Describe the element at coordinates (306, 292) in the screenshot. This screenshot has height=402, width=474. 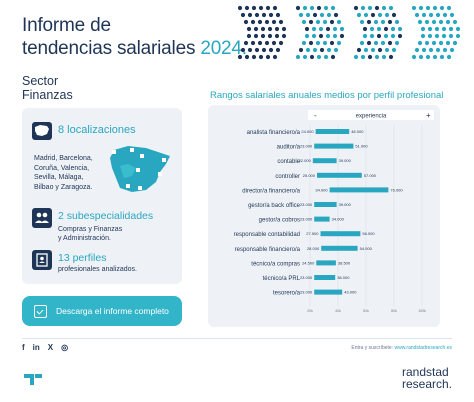
I see `min-value-label: 23.000` at that location.